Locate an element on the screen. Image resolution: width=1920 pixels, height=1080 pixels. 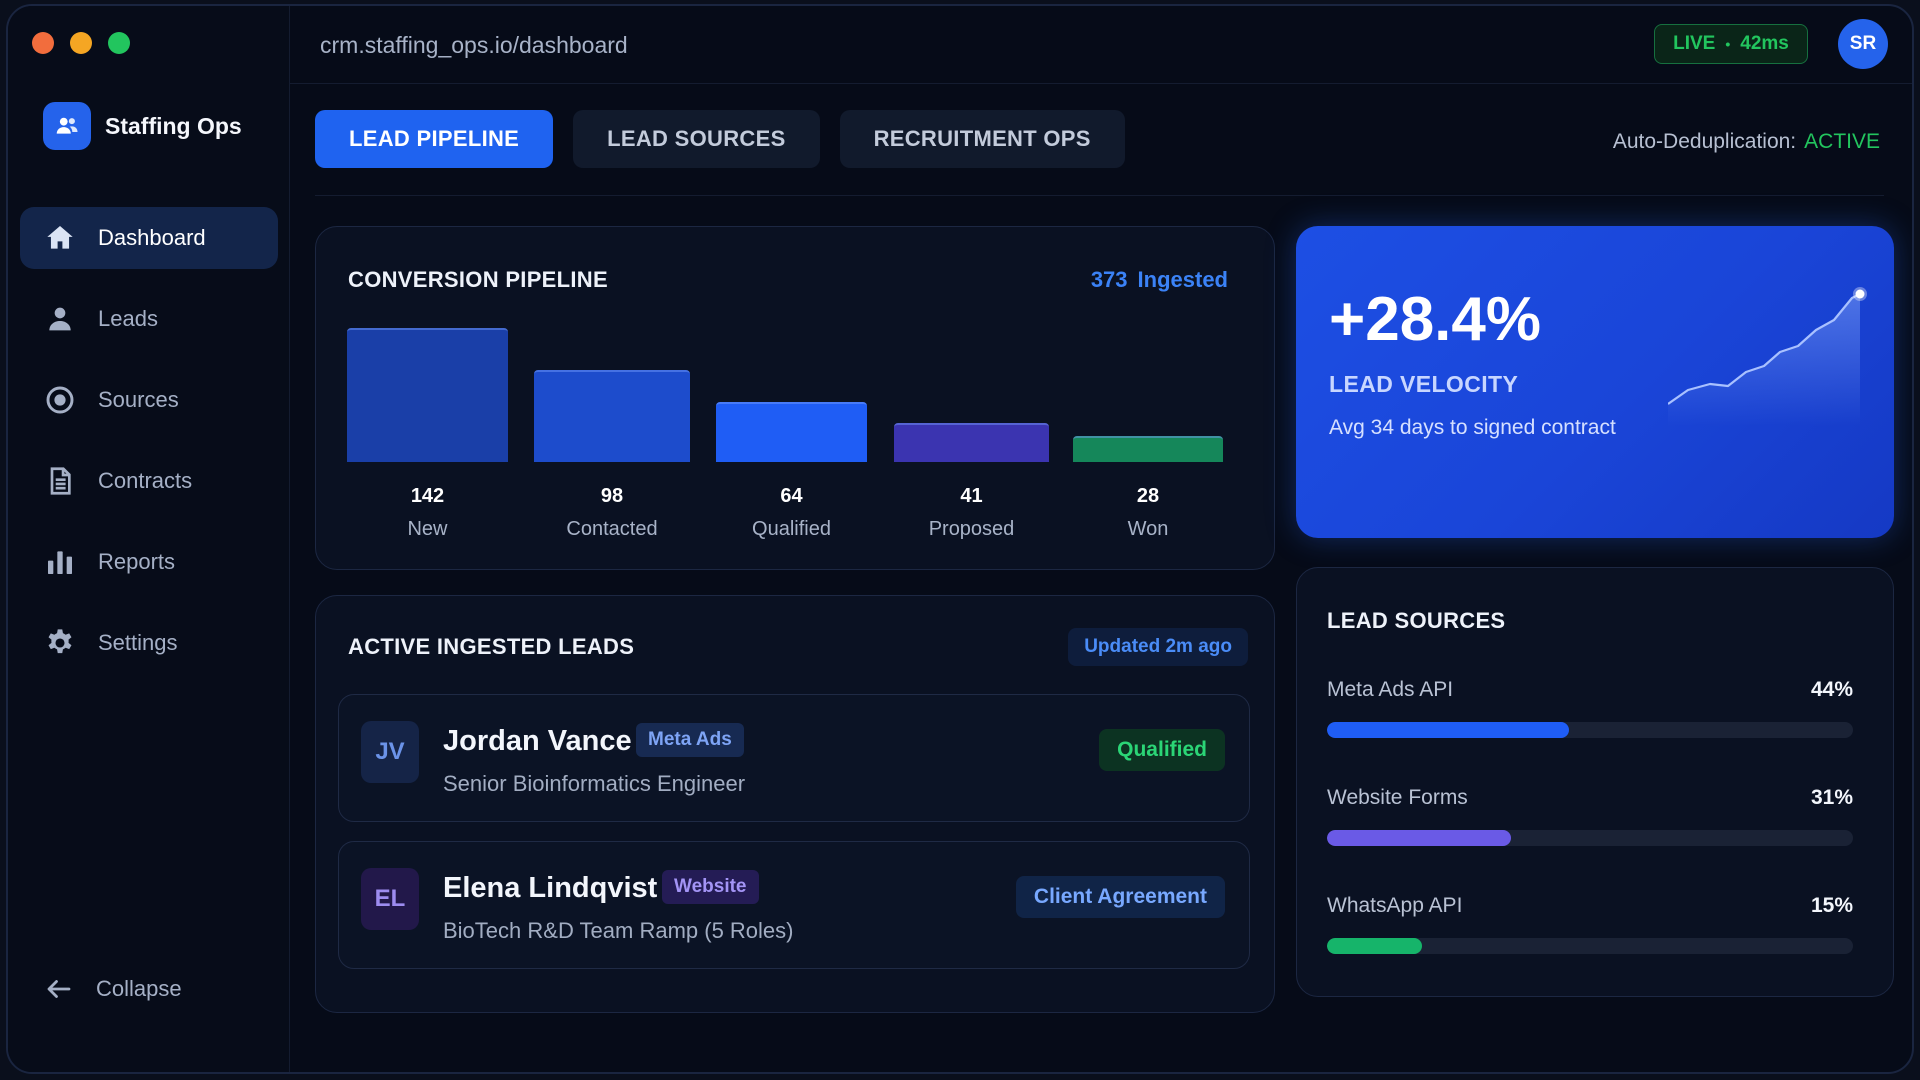
close-window-button is located at coordinates (43, 43).